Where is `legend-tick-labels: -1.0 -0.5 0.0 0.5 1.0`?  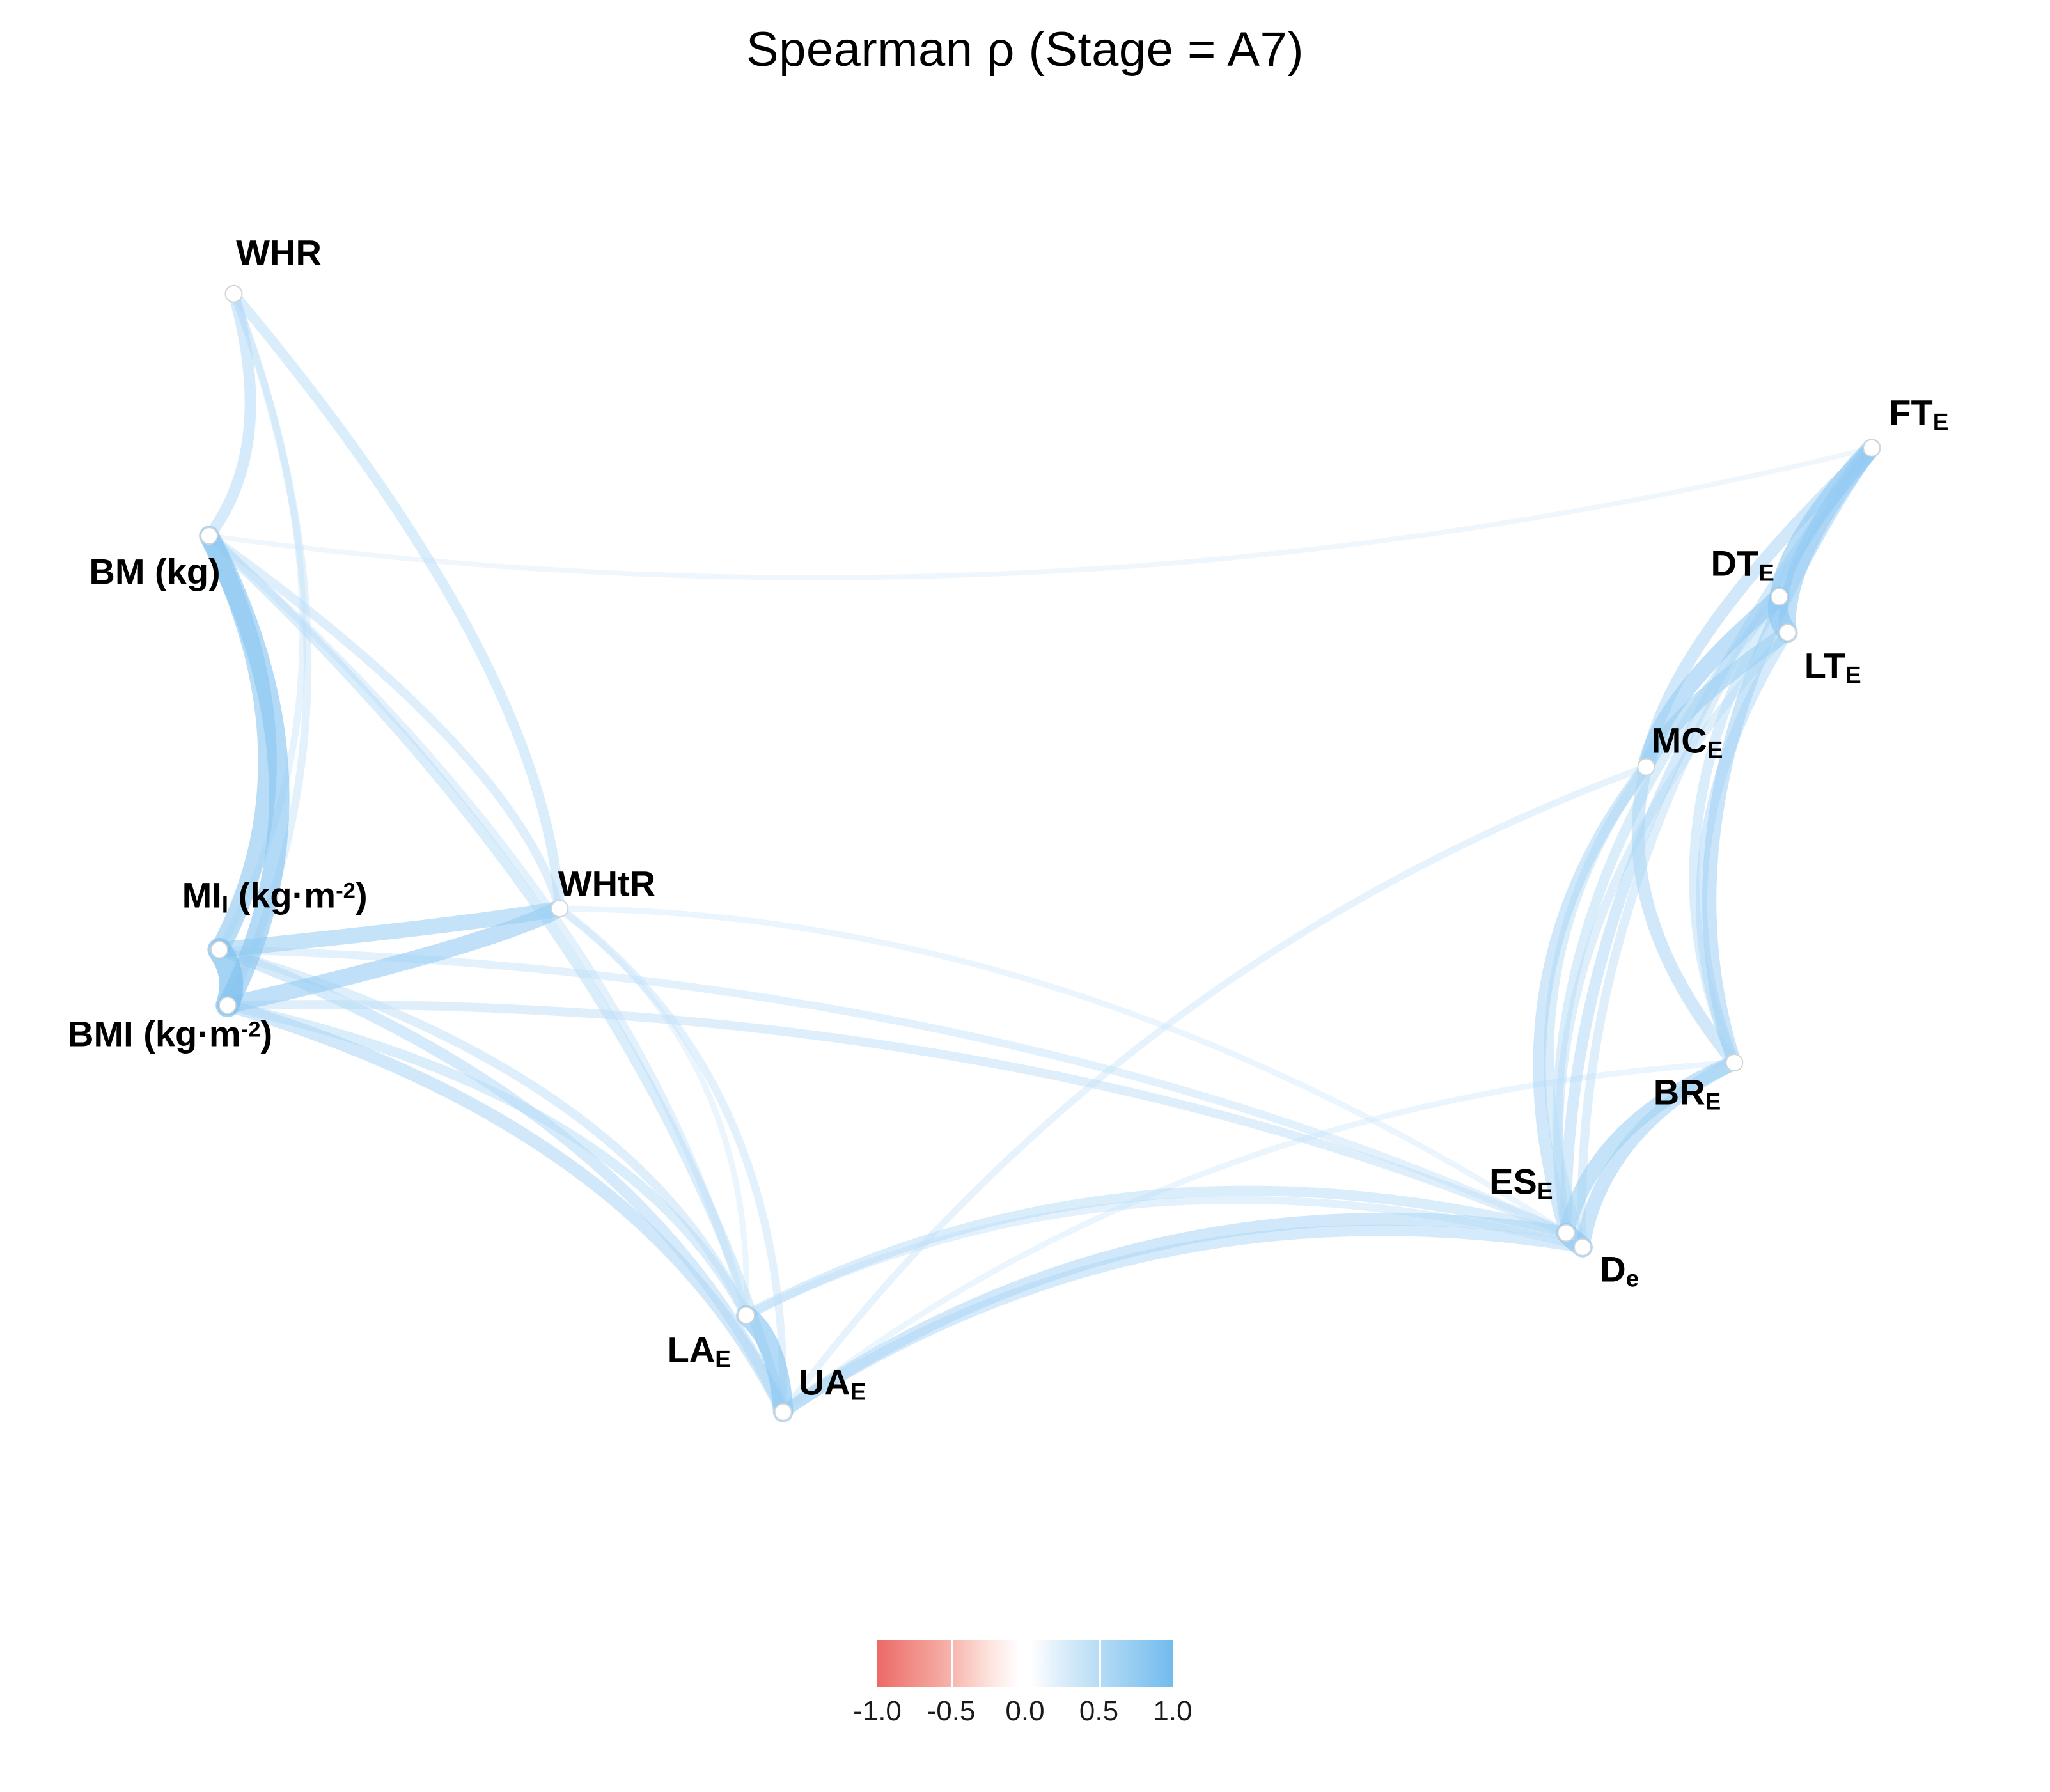
legend-tick-labels: -1.0 -0.5 0.0 0.5 1.0 is located at coordinates (1023, 1715).